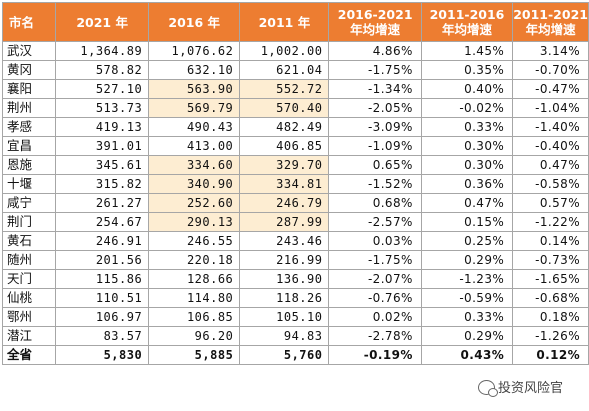 This screenshot has height=411, width=589. Describe the element at coordinates (102, 51) in the screenshot. I see `value-2021-cell: 1,364.89` at that location.